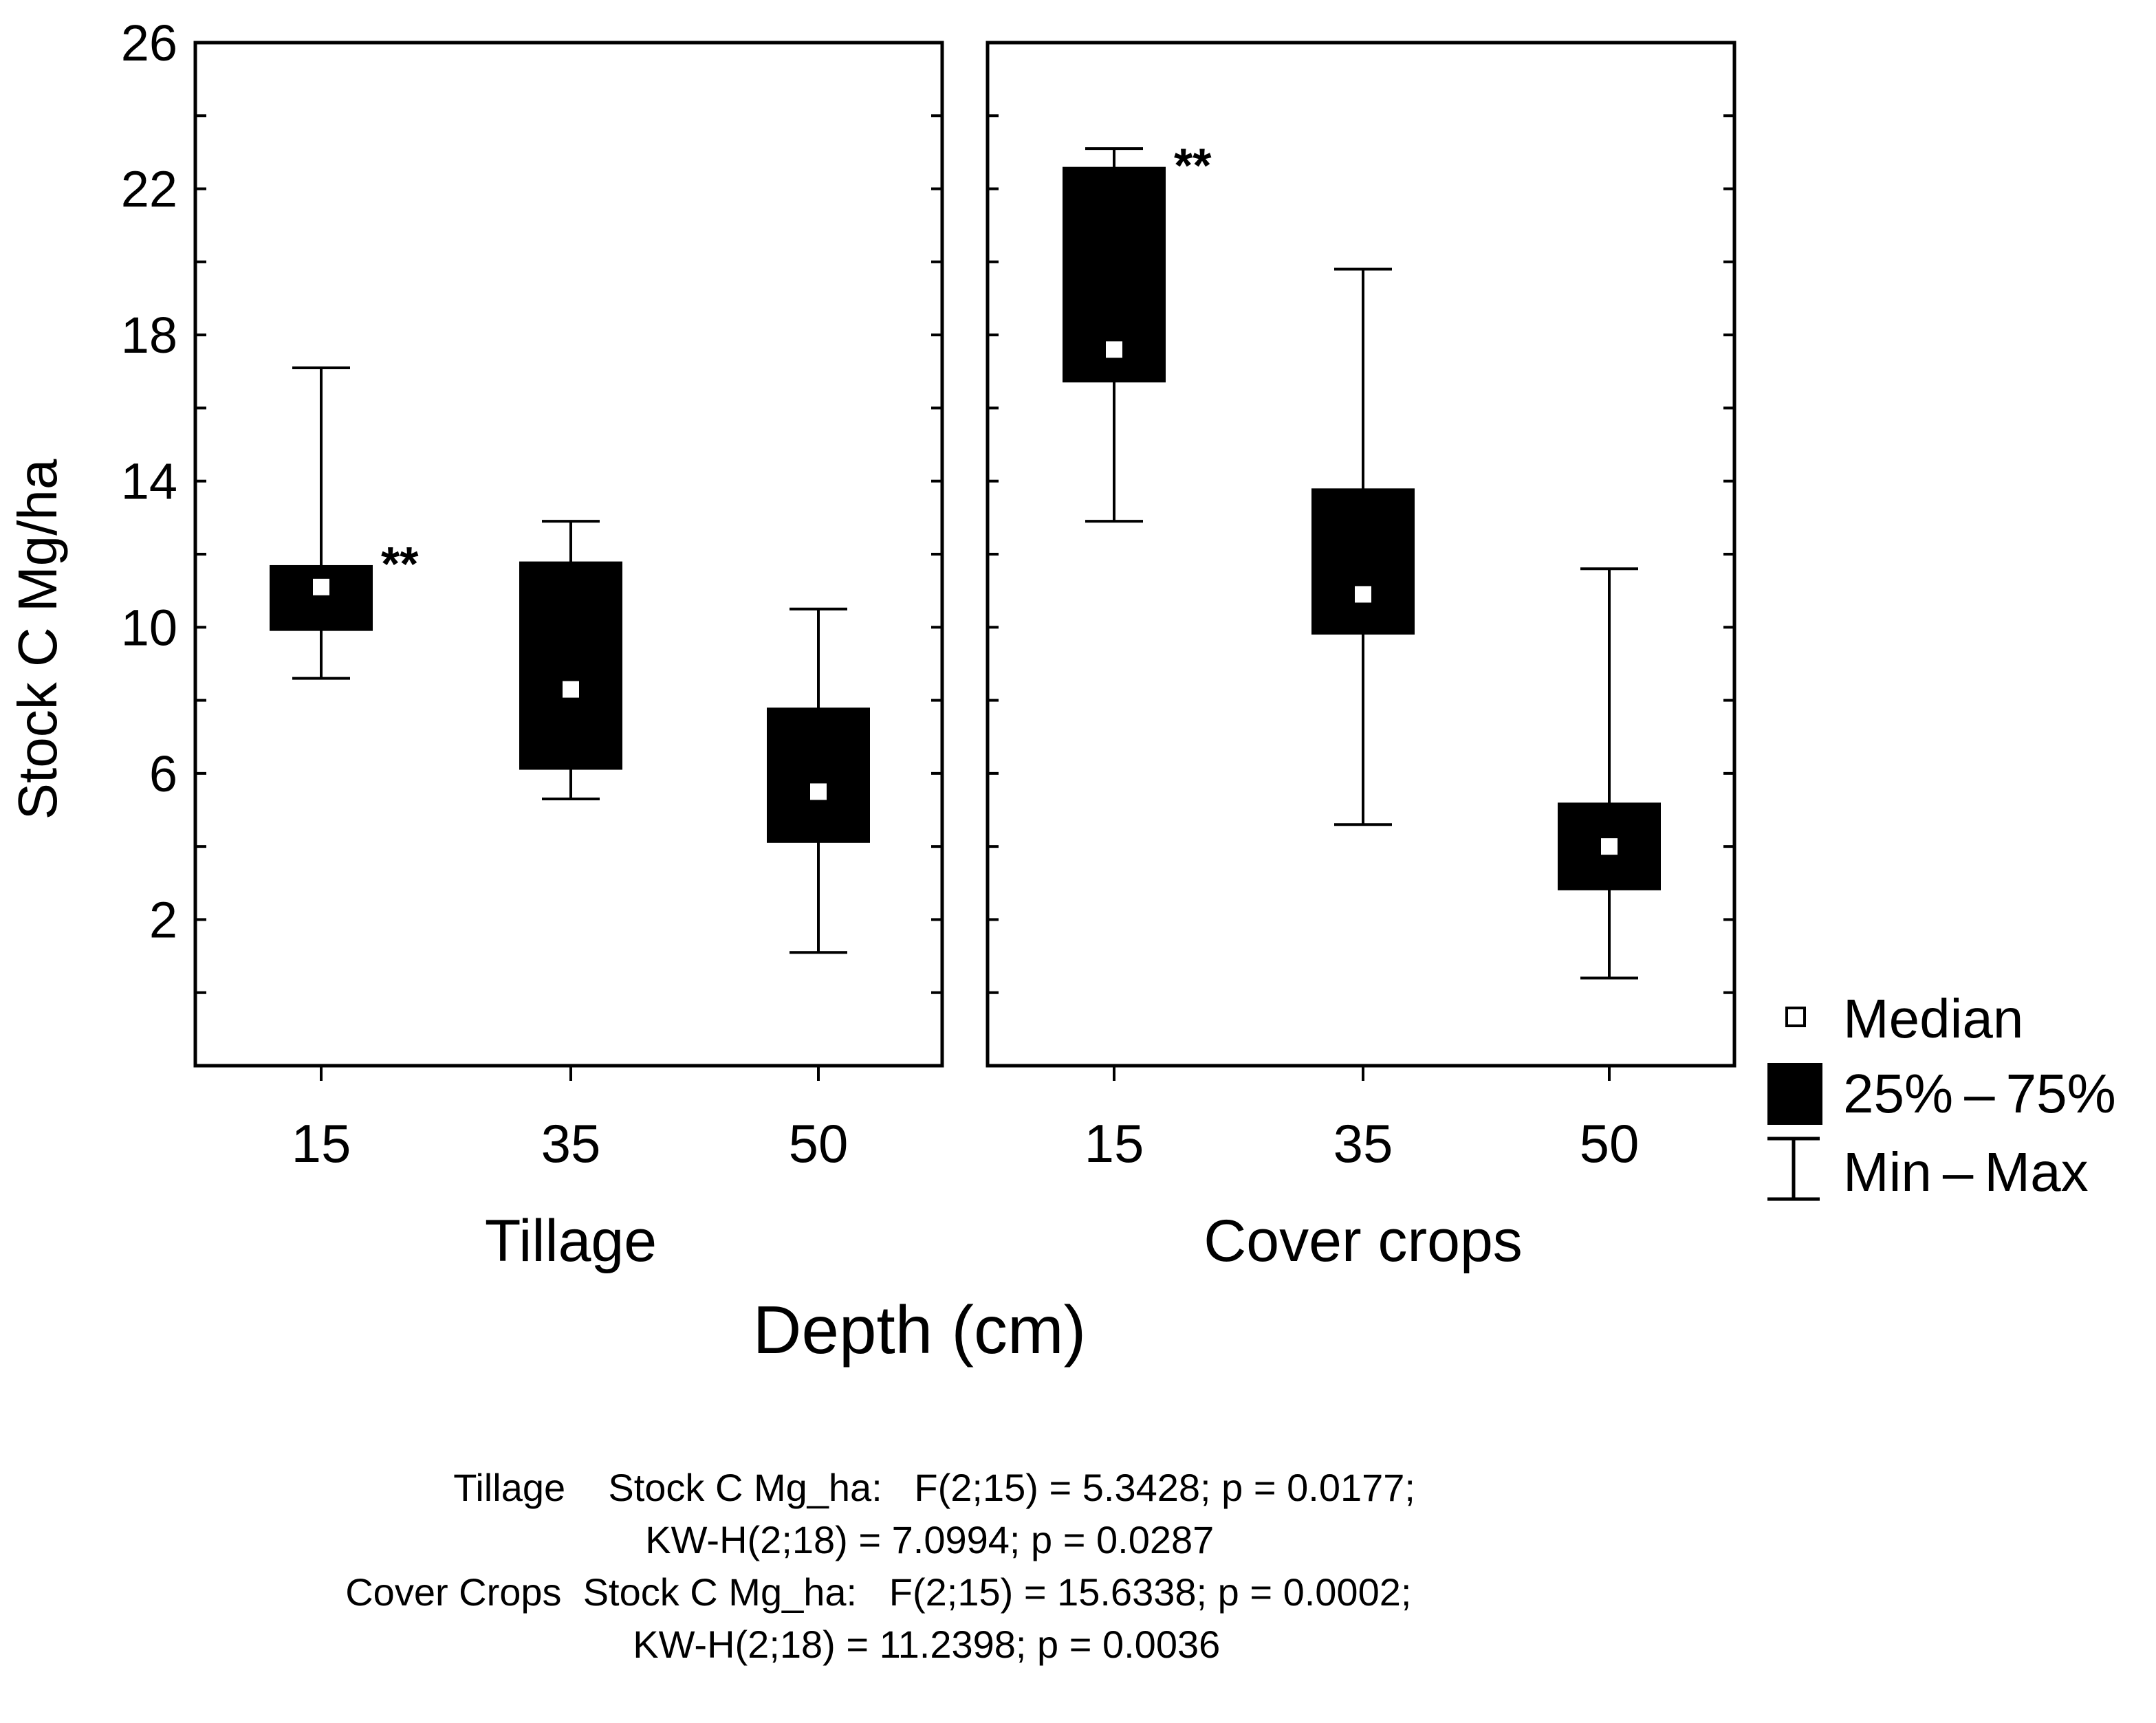 Image resolution: width=2156 pixels, height=1723 pixels. What do you see at coordinates (571, 1143) in the screenshot?
I see `x-tick-label-tillage-35: 35` at bounding box center [571, 1143].